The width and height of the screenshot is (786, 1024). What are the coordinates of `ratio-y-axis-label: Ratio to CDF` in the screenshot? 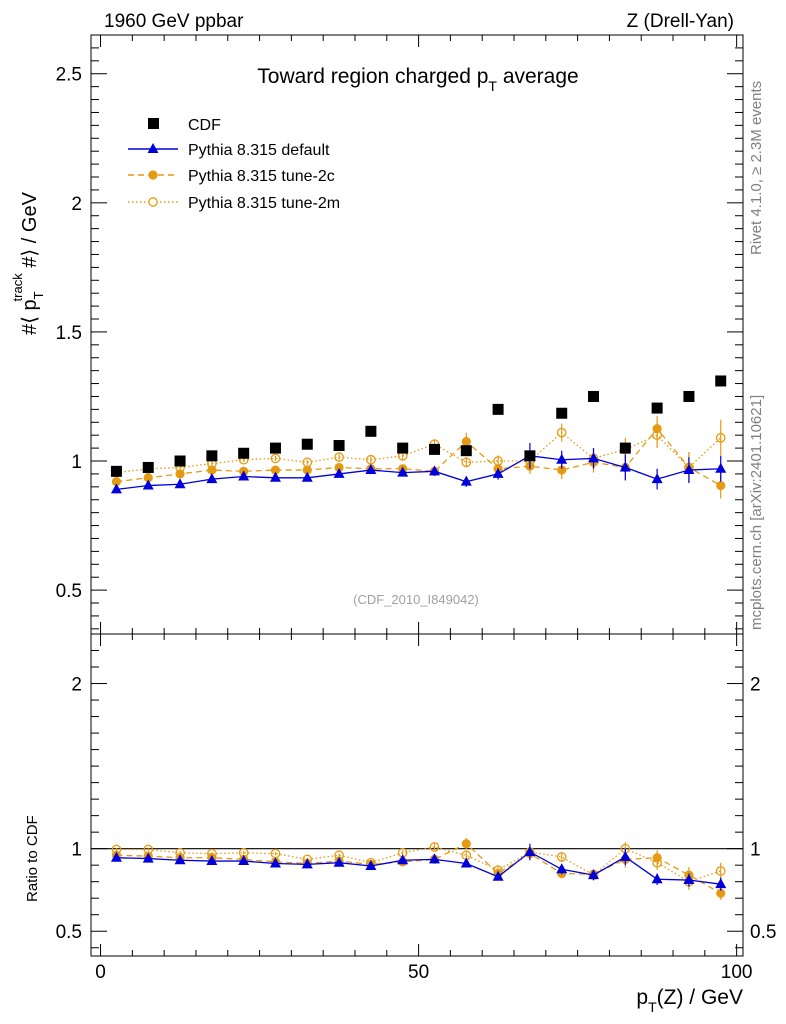 It's located at (32, 858).